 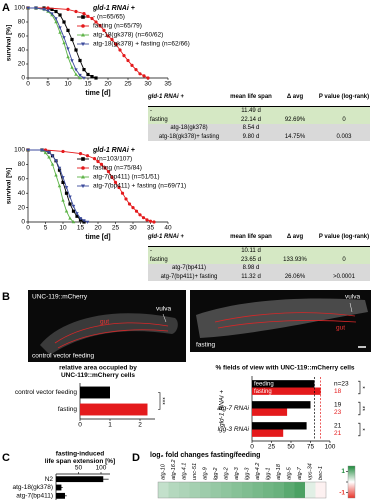 I want to click on y-tick-label: 80, so click(x=22, y=22).